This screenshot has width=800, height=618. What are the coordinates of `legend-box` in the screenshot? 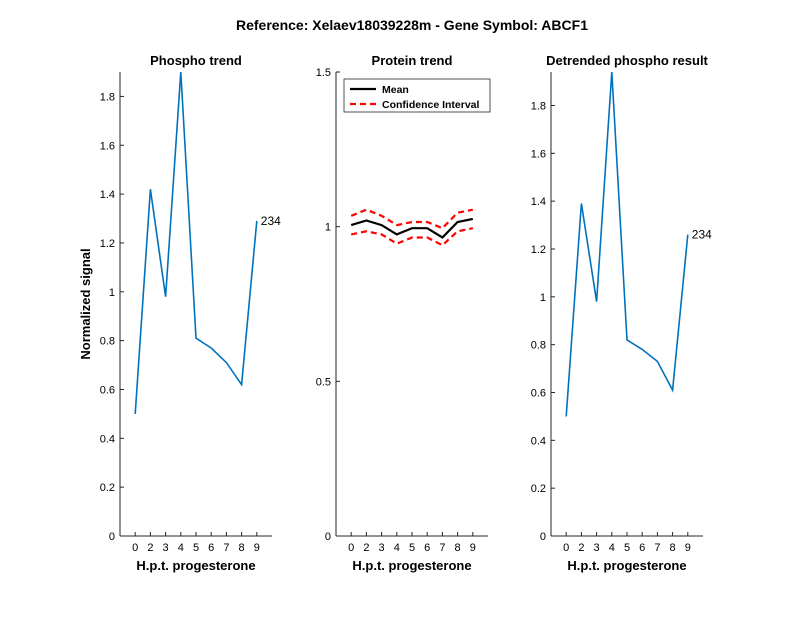 It's located at (417, 95).